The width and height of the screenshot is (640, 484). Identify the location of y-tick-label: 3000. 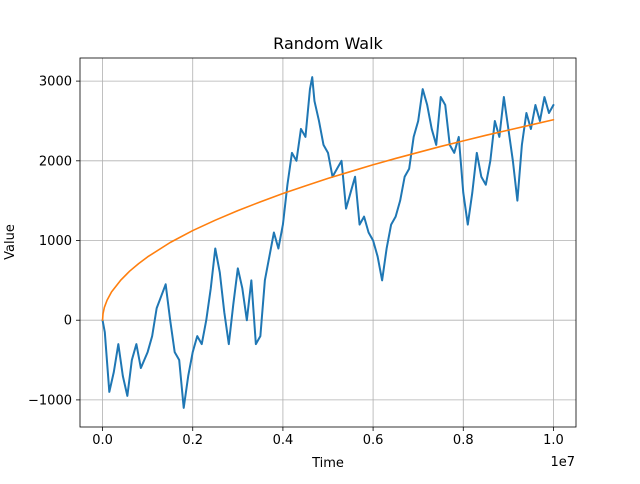
(55, 82).